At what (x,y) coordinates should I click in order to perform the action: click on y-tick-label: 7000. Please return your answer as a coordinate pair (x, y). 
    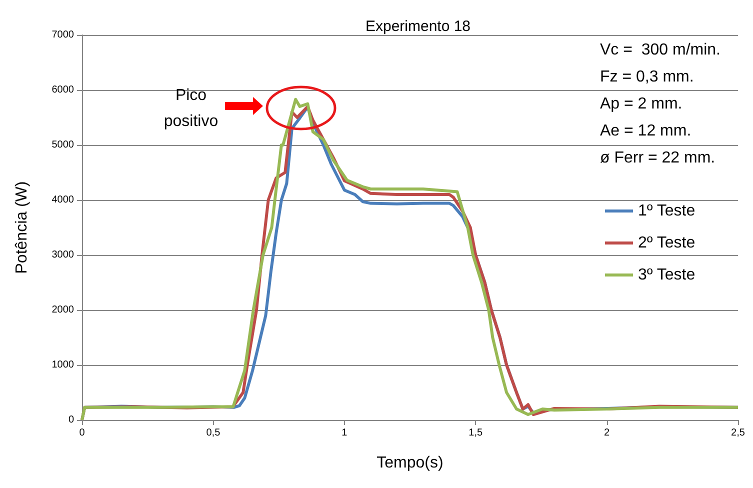
    Looking at the image, I should click on (63, 35).